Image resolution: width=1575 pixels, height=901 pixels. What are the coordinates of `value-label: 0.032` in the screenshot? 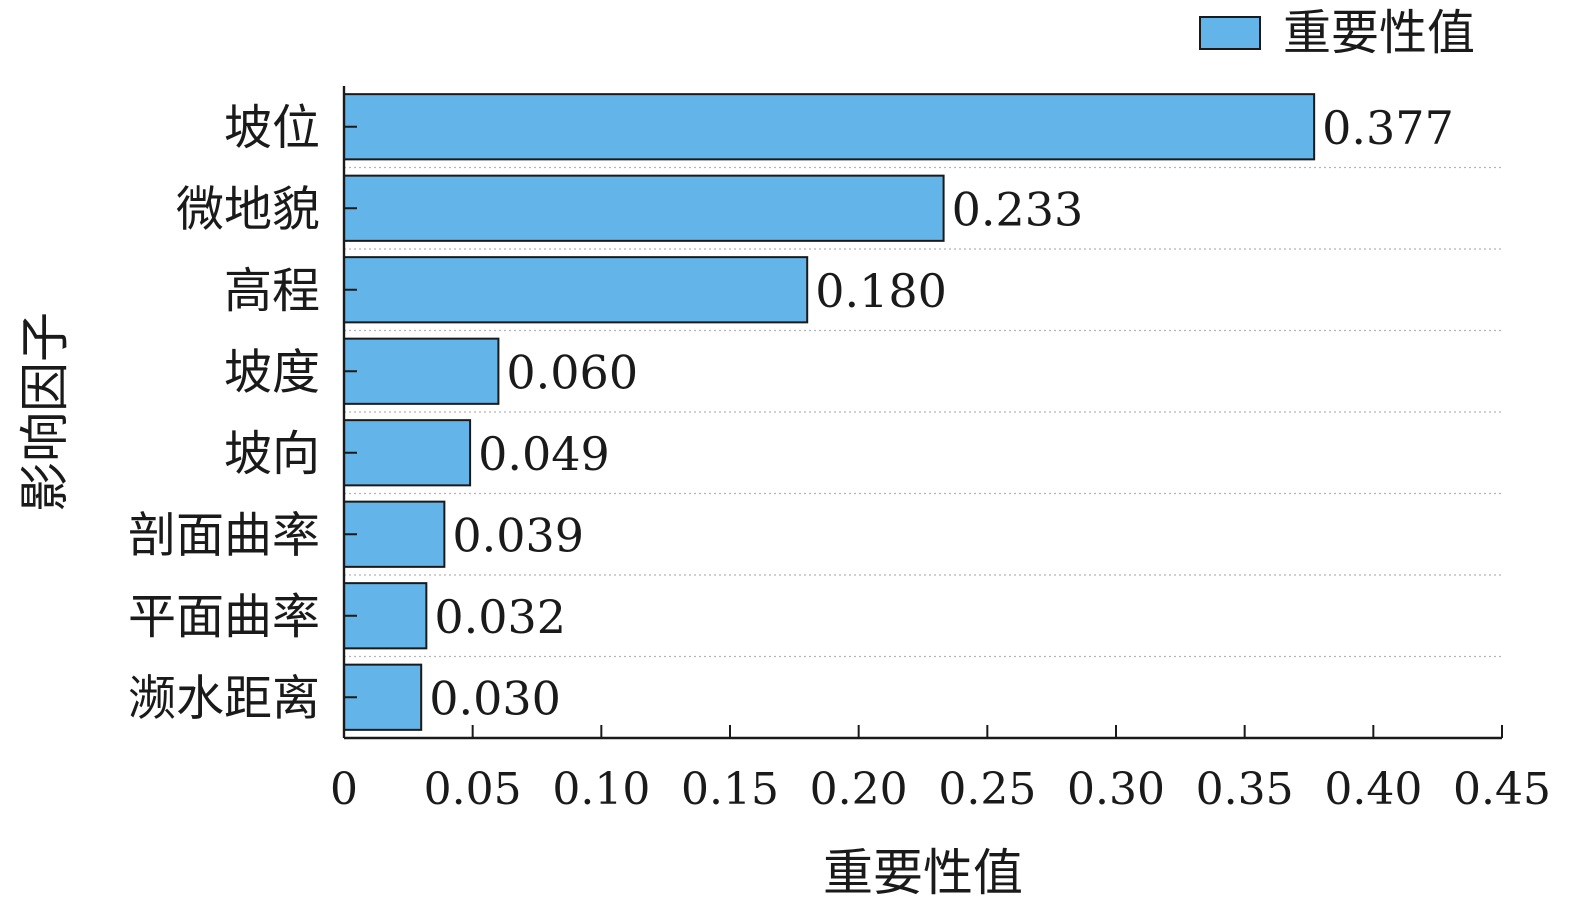 It's located at (500, 617).